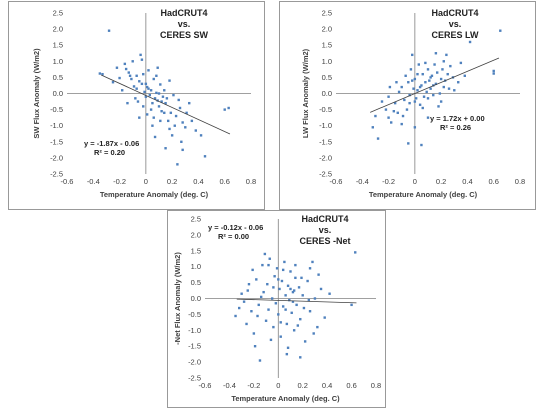  I want to click on y-tick-label: -2.5, so click(56, 174).